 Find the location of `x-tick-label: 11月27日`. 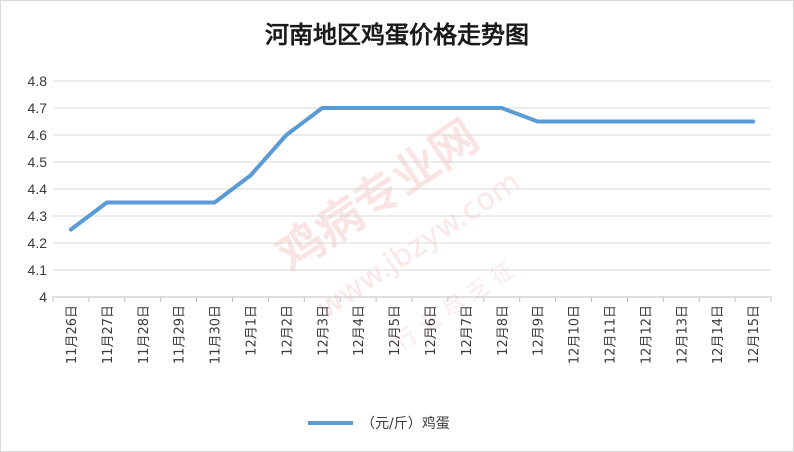

x-tick-label: 11月27日 is located at coordinates (108, 334).